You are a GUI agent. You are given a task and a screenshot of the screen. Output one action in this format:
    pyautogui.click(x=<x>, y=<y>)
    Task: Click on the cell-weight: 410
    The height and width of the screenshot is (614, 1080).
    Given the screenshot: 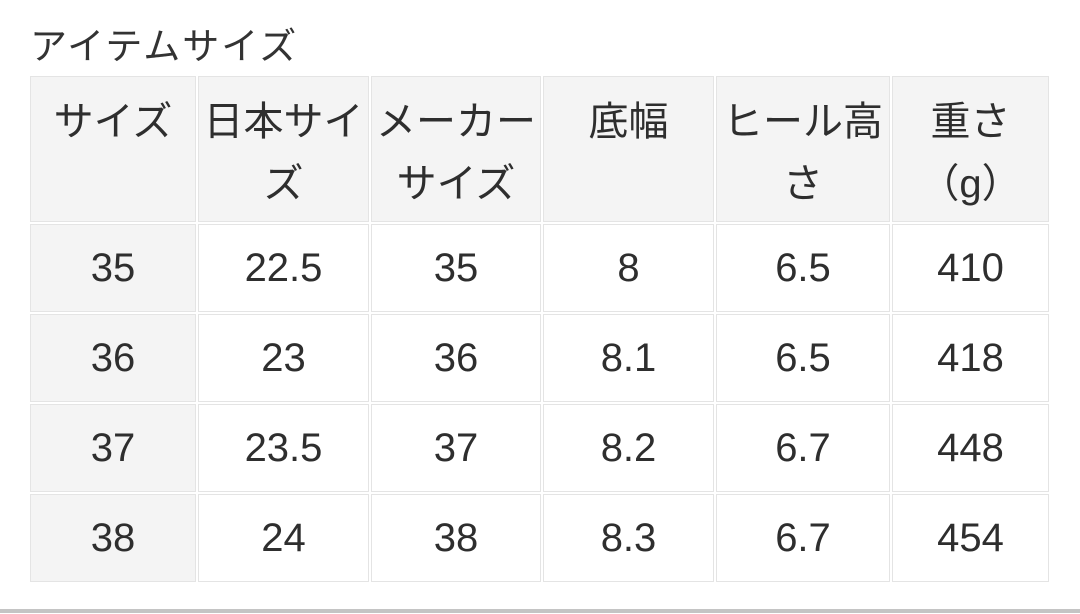 What is the action you would take?
    pyautogui.click(x=970, y=268)
    